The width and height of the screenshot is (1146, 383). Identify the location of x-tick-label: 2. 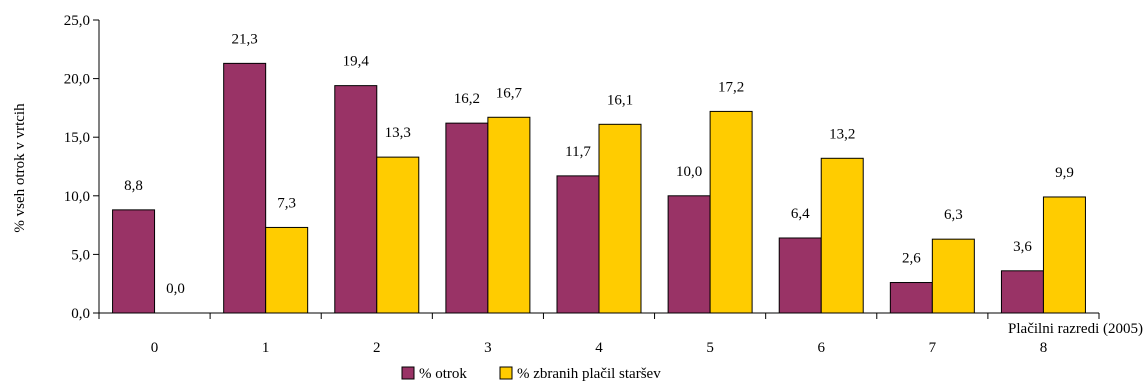
(377, 348).